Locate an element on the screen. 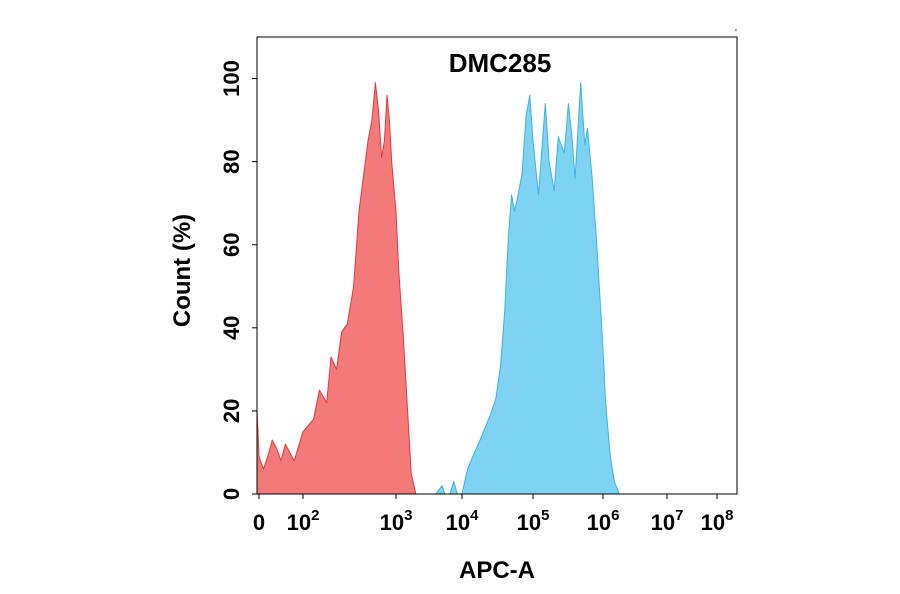 This screenshot has width=900, height=594. y-tick-label: 20 is located at coordinates (231, 411).